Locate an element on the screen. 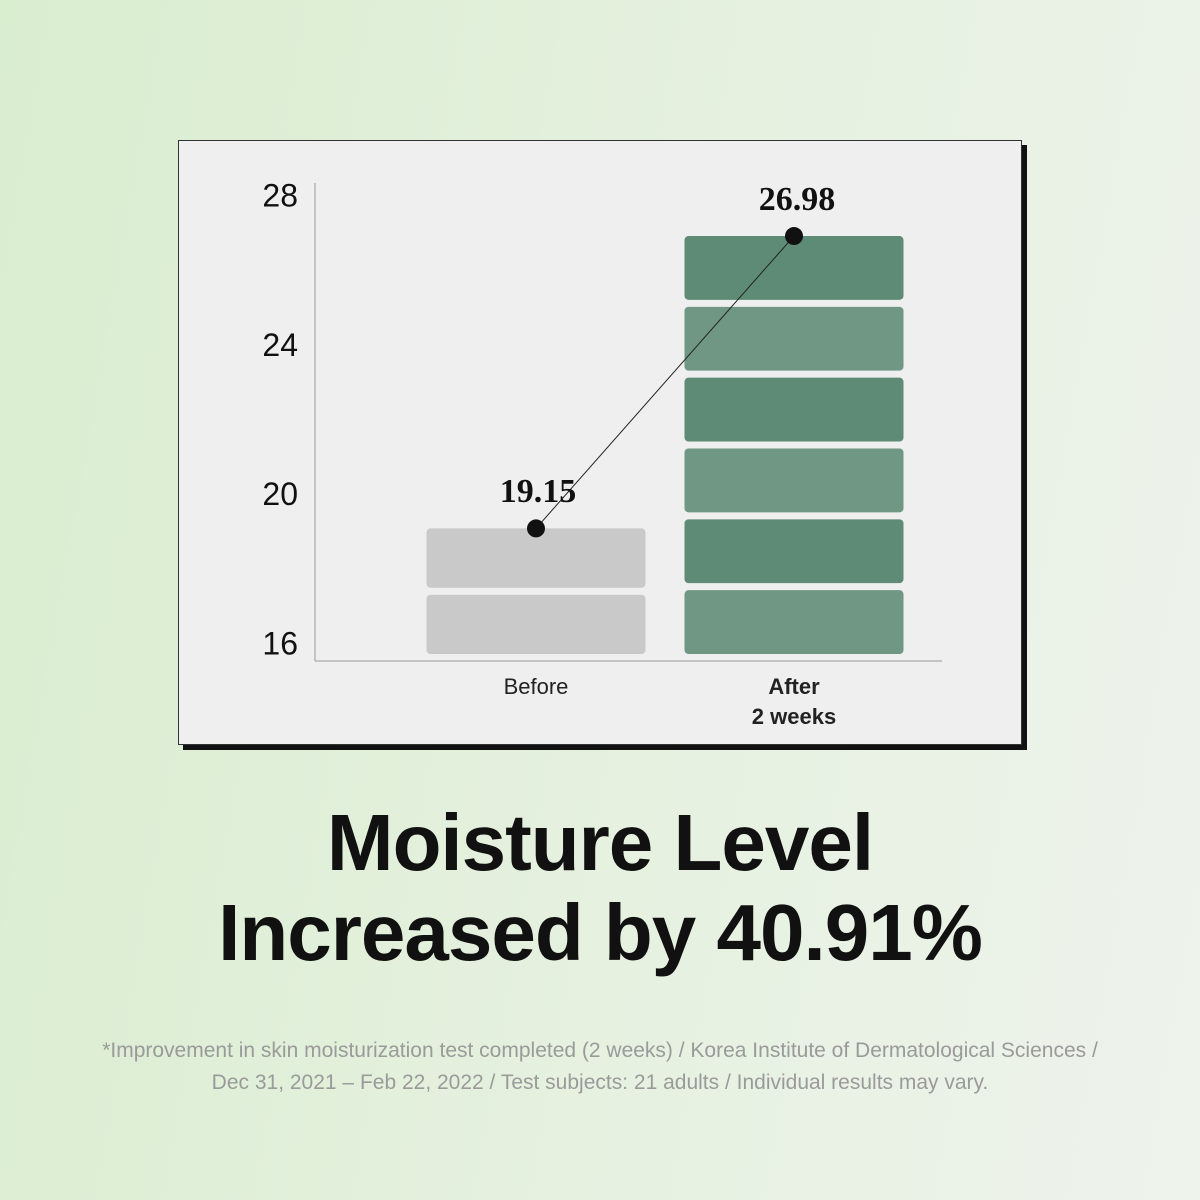 Image resolution: width=1200 pixels, height=1200 pixels. y-tick-label: 16 is located at coordinates (280, 644).